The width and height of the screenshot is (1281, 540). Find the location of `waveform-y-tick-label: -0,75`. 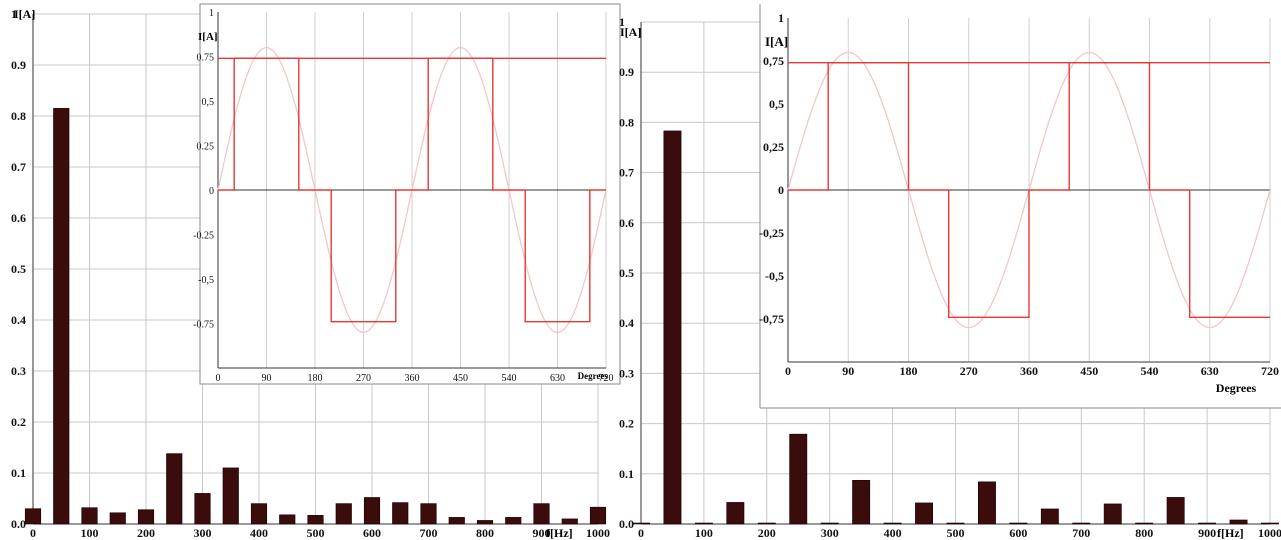

waveform-y-tick-label: -0,75 is located at coordinates (771, 319).